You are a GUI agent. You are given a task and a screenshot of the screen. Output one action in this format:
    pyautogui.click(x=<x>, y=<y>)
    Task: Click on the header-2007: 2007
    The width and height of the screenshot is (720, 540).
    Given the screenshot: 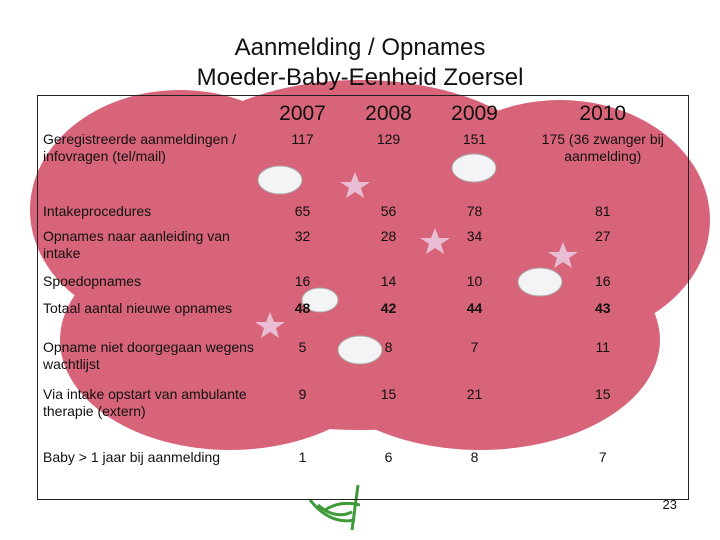 What is the action you would take?
    pyautogui.click(x=302, y=113)
    